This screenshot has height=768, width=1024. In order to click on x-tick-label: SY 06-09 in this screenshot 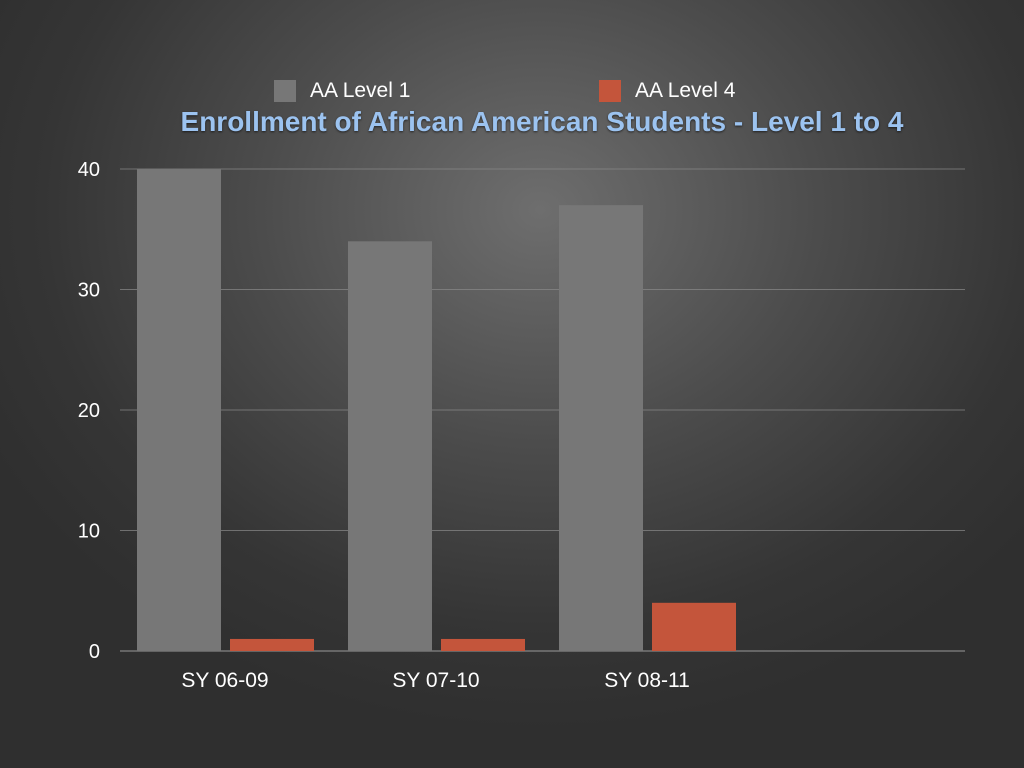, I will do `click(224, 680)`.